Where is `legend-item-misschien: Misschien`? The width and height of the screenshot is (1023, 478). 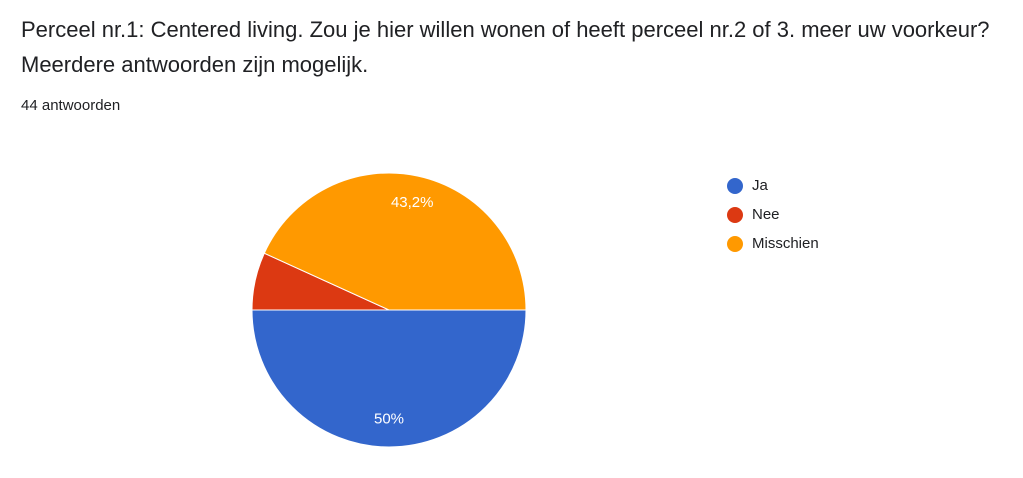 legend-item-misschien: Misschien is located at coordinates (773, 243).